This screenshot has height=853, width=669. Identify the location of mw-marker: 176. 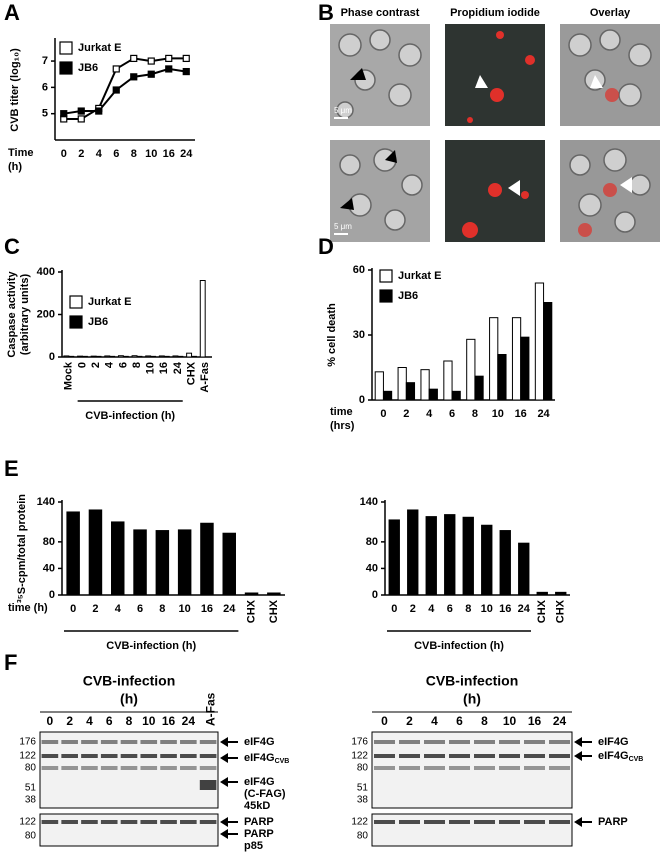
(27, 742).